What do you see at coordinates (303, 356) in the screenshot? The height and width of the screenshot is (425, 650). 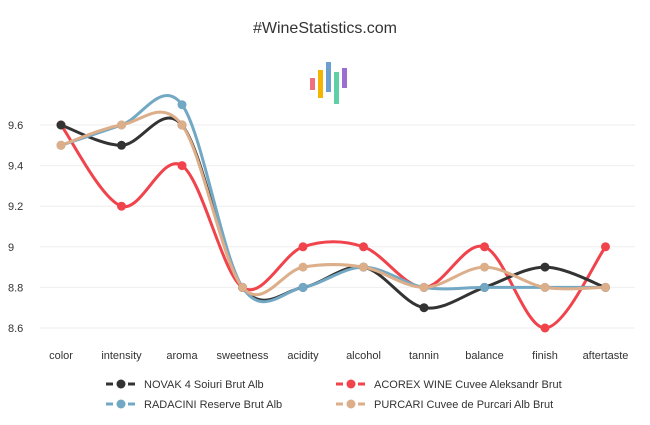 I see `x-tick-label: acidity` at bounding box center [303, 356].